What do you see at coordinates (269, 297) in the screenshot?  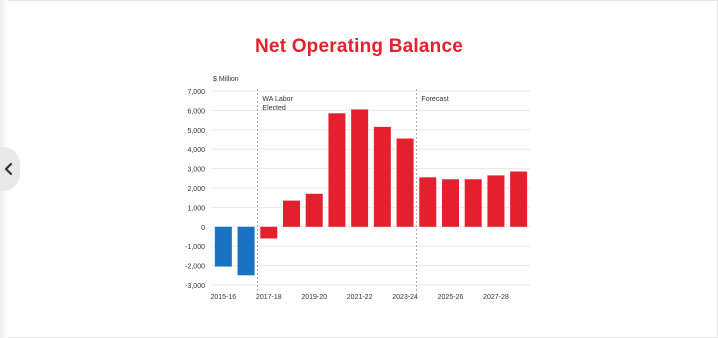 I see `x-tick-label: 2017-18` at bounding box center [269, 297].